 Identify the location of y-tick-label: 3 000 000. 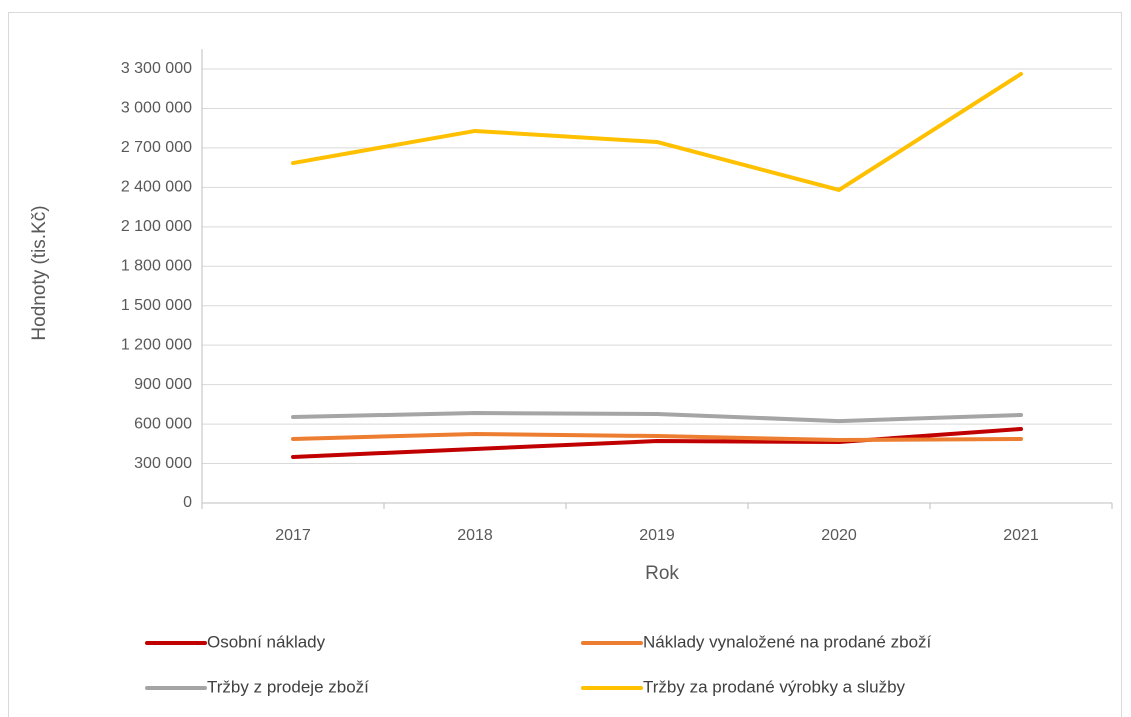
(156, 108).